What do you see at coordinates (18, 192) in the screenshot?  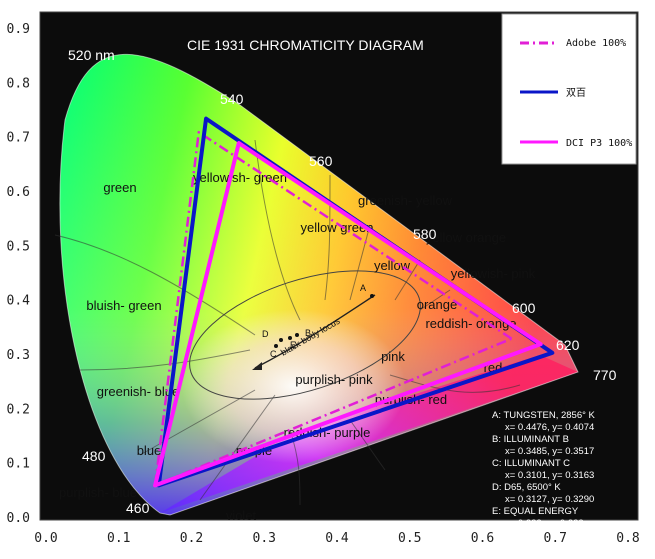 I see `y-tick-label: 0.6` at bounding box center [18, 192].